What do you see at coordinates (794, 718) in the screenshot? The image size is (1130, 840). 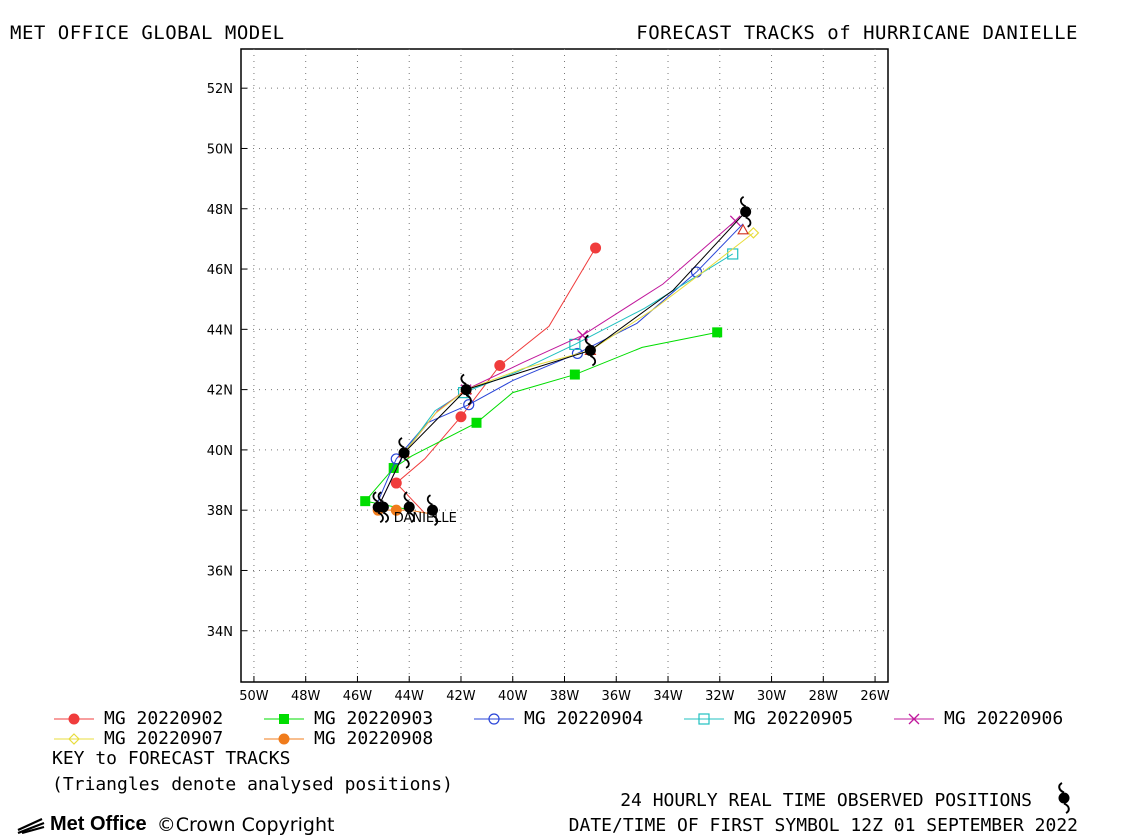 I see `legend-label: MG 20220905` at bounding box center [794, 718].